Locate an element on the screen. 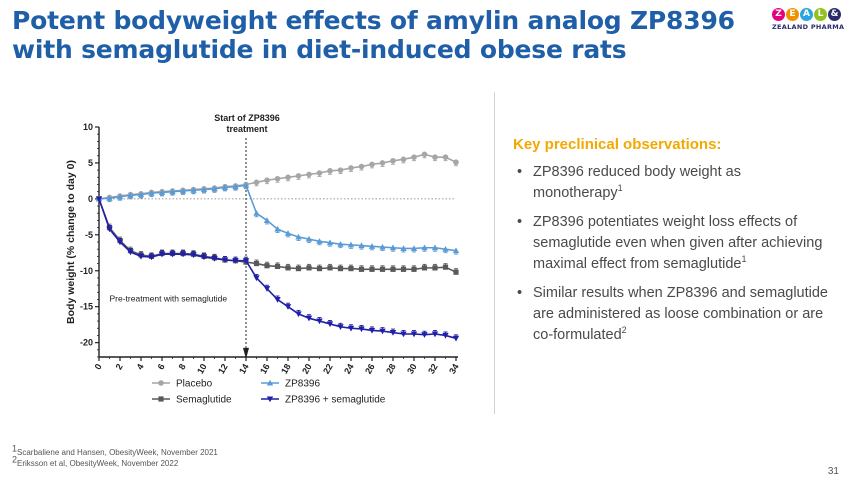  logo-letters: Z E A L & is located at coordinates (808, 14).